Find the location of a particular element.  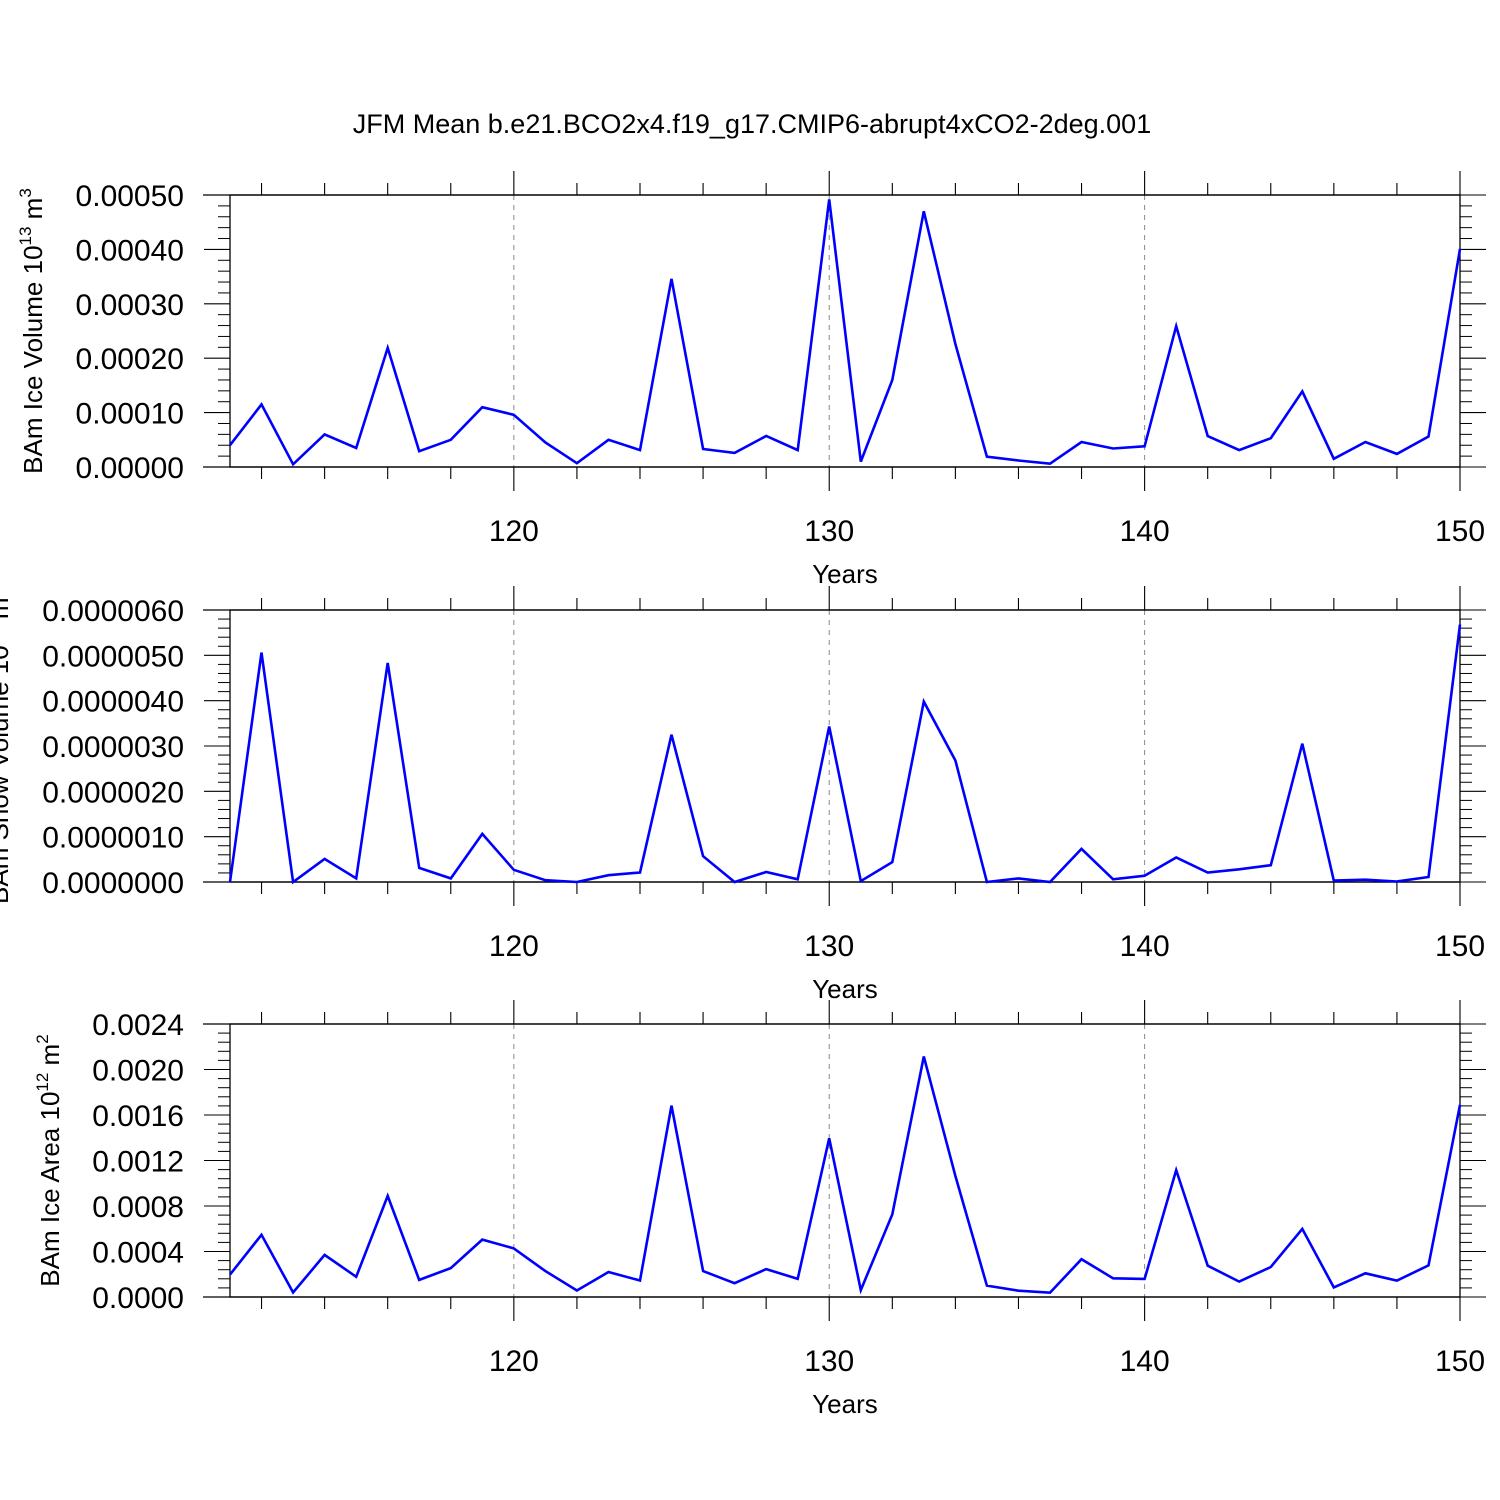

y-axis-title: BAm Ice Volume 1013 m3 is located at coordinates (32, 331).